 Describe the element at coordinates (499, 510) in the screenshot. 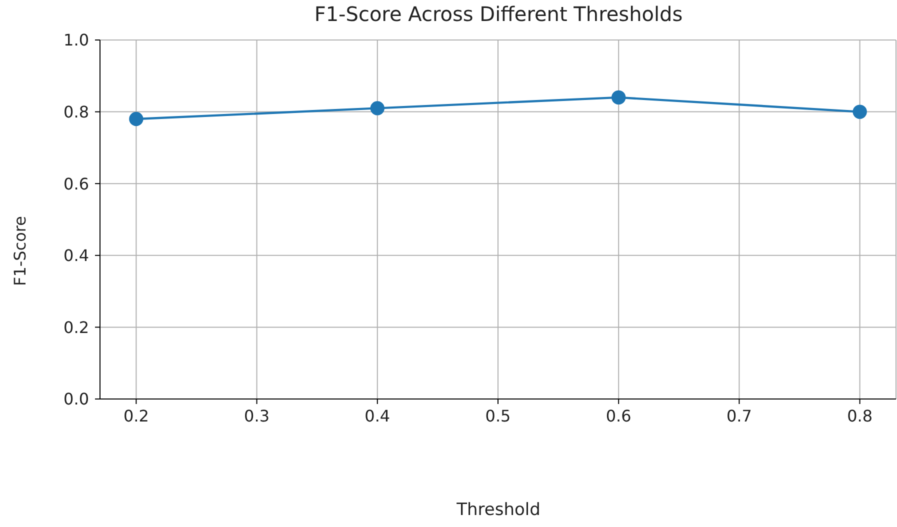

I see `x-axis-title: Threshold` at that location.